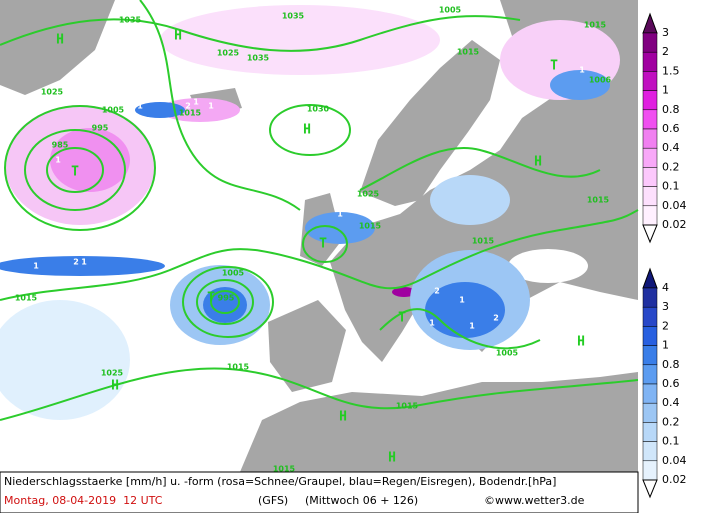 The image size is (704, 513). What do you see at coordinates (83, 500) in the screenshot?
I see `date: Montag, 08-04-2019 12 UTC` at bounding box center [83, 500].